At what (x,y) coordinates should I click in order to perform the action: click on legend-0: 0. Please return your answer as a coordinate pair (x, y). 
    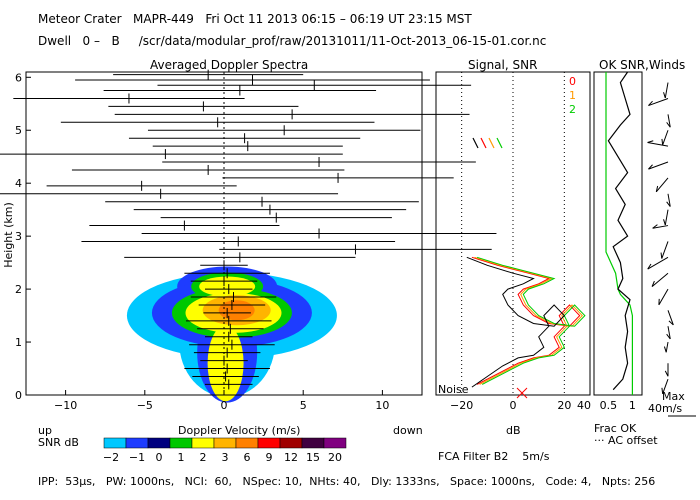
    Looking at the image, I should click on (572, 81).